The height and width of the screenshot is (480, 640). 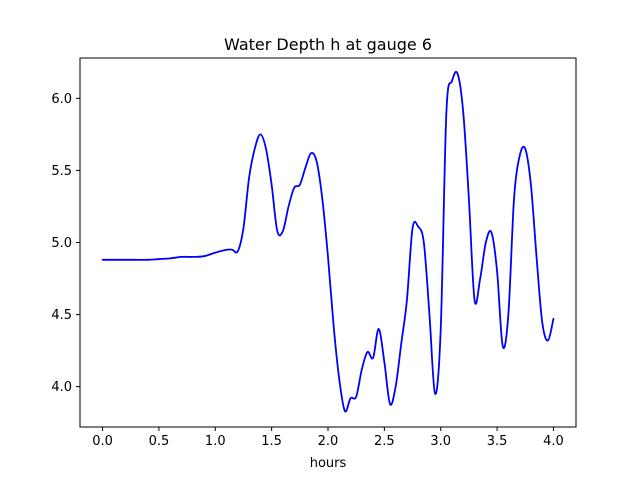 What do you see at coordinates (61, 171) in the screenshot?
I see `y-tick-label: 5.5` at bounding box center [61, 171].